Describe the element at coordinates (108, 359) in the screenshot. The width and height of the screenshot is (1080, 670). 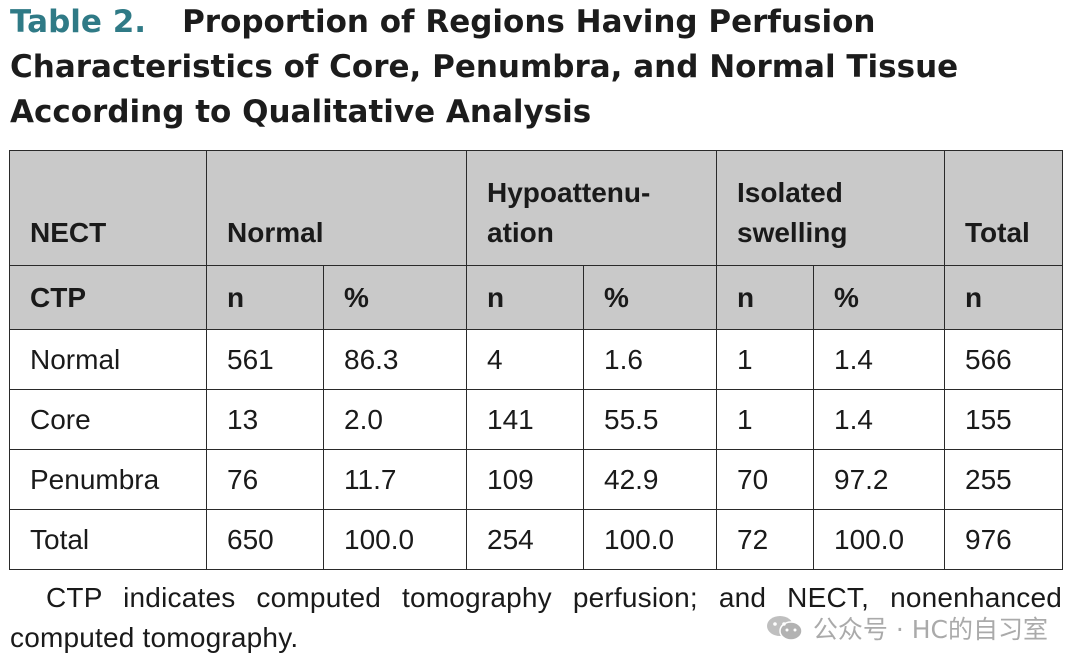
I see `row-label: Normal` at that location.